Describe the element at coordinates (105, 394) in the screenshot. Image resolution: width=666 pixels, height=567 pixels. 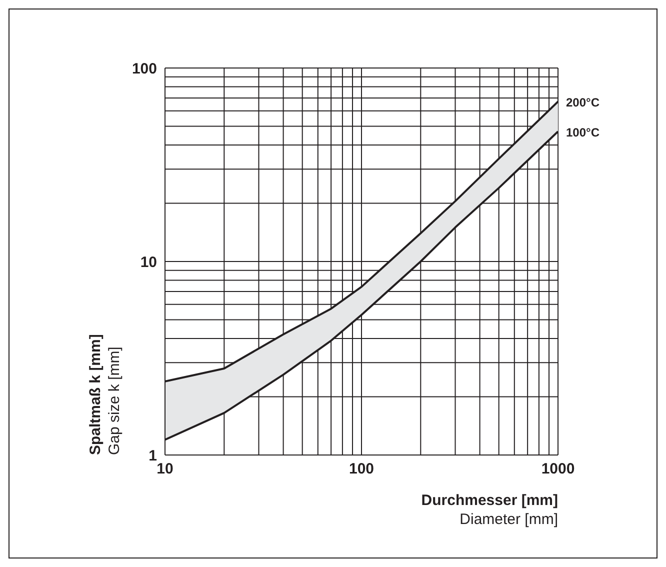
I see `y-axis-title: Spaltmaß k [mm] Gap size k [mm]` at that location.